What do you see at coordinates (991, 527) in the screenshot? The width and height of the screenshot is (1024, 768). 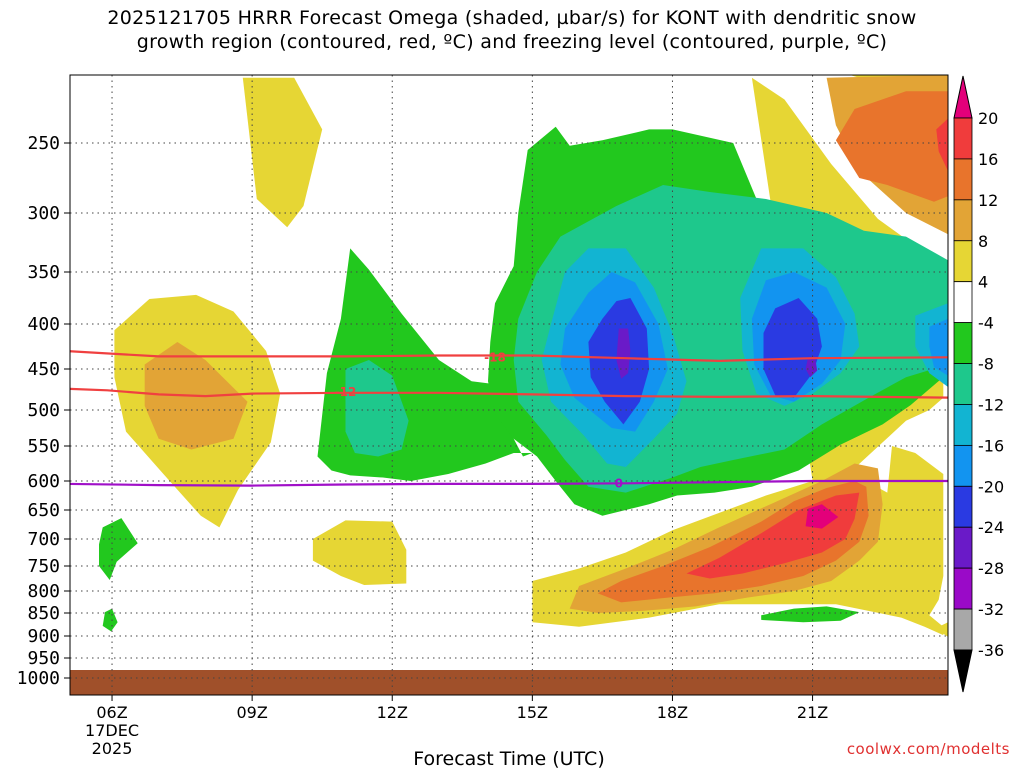 I see `colorbar-label--24: -24` at bounding box center [991, 527].